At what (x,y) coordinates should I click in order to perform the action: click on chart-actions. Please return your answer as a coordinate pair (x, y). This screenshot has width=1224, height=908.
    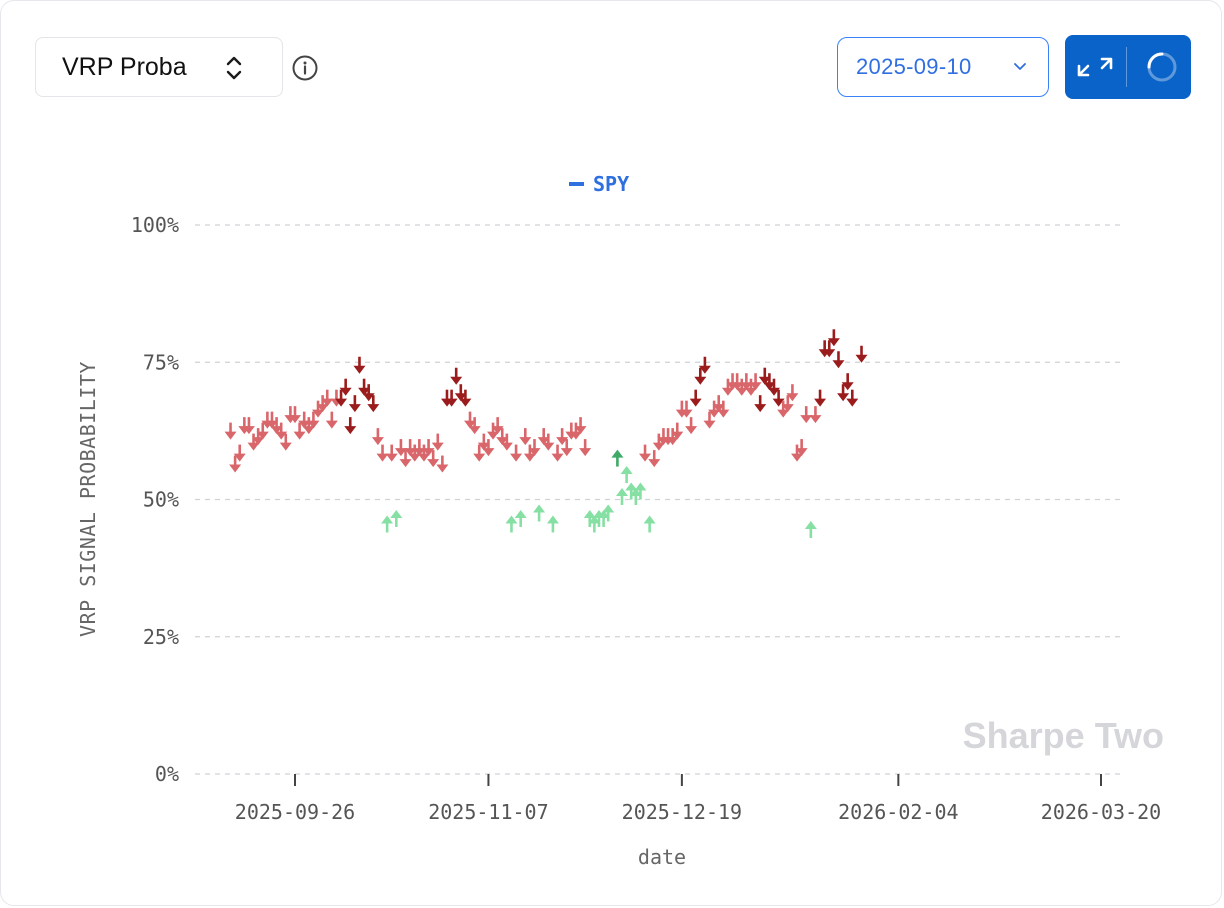
    Looking at the image, I should click on (1128, 67).